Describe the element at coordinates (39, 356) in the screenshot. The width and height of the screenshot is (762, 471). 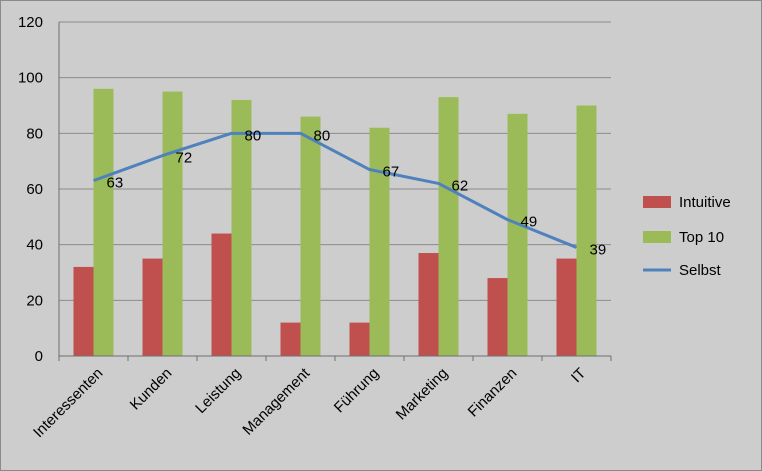
I see `y-tick-label: 0` at that location.